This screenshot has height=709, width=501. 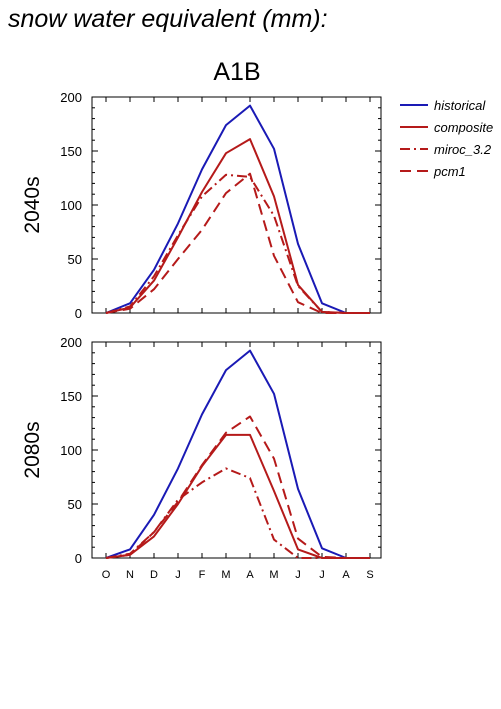 I want to click on x-tick-label: F, so click(x=202, y=575).